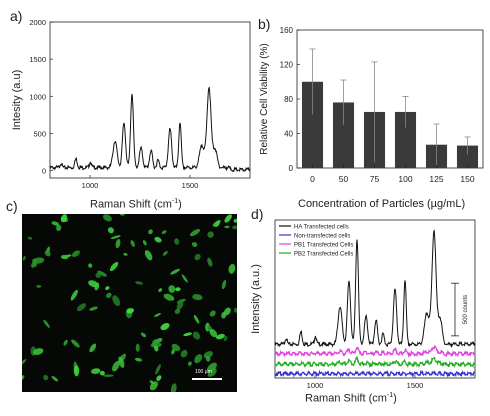 The height and width of the screenshot is (416, 490). What do you see at coordinates (17, 100) in the screenshot?
I see `chart-a-ylabel: Intesity (a.u)` at bounding box center [17, 100].